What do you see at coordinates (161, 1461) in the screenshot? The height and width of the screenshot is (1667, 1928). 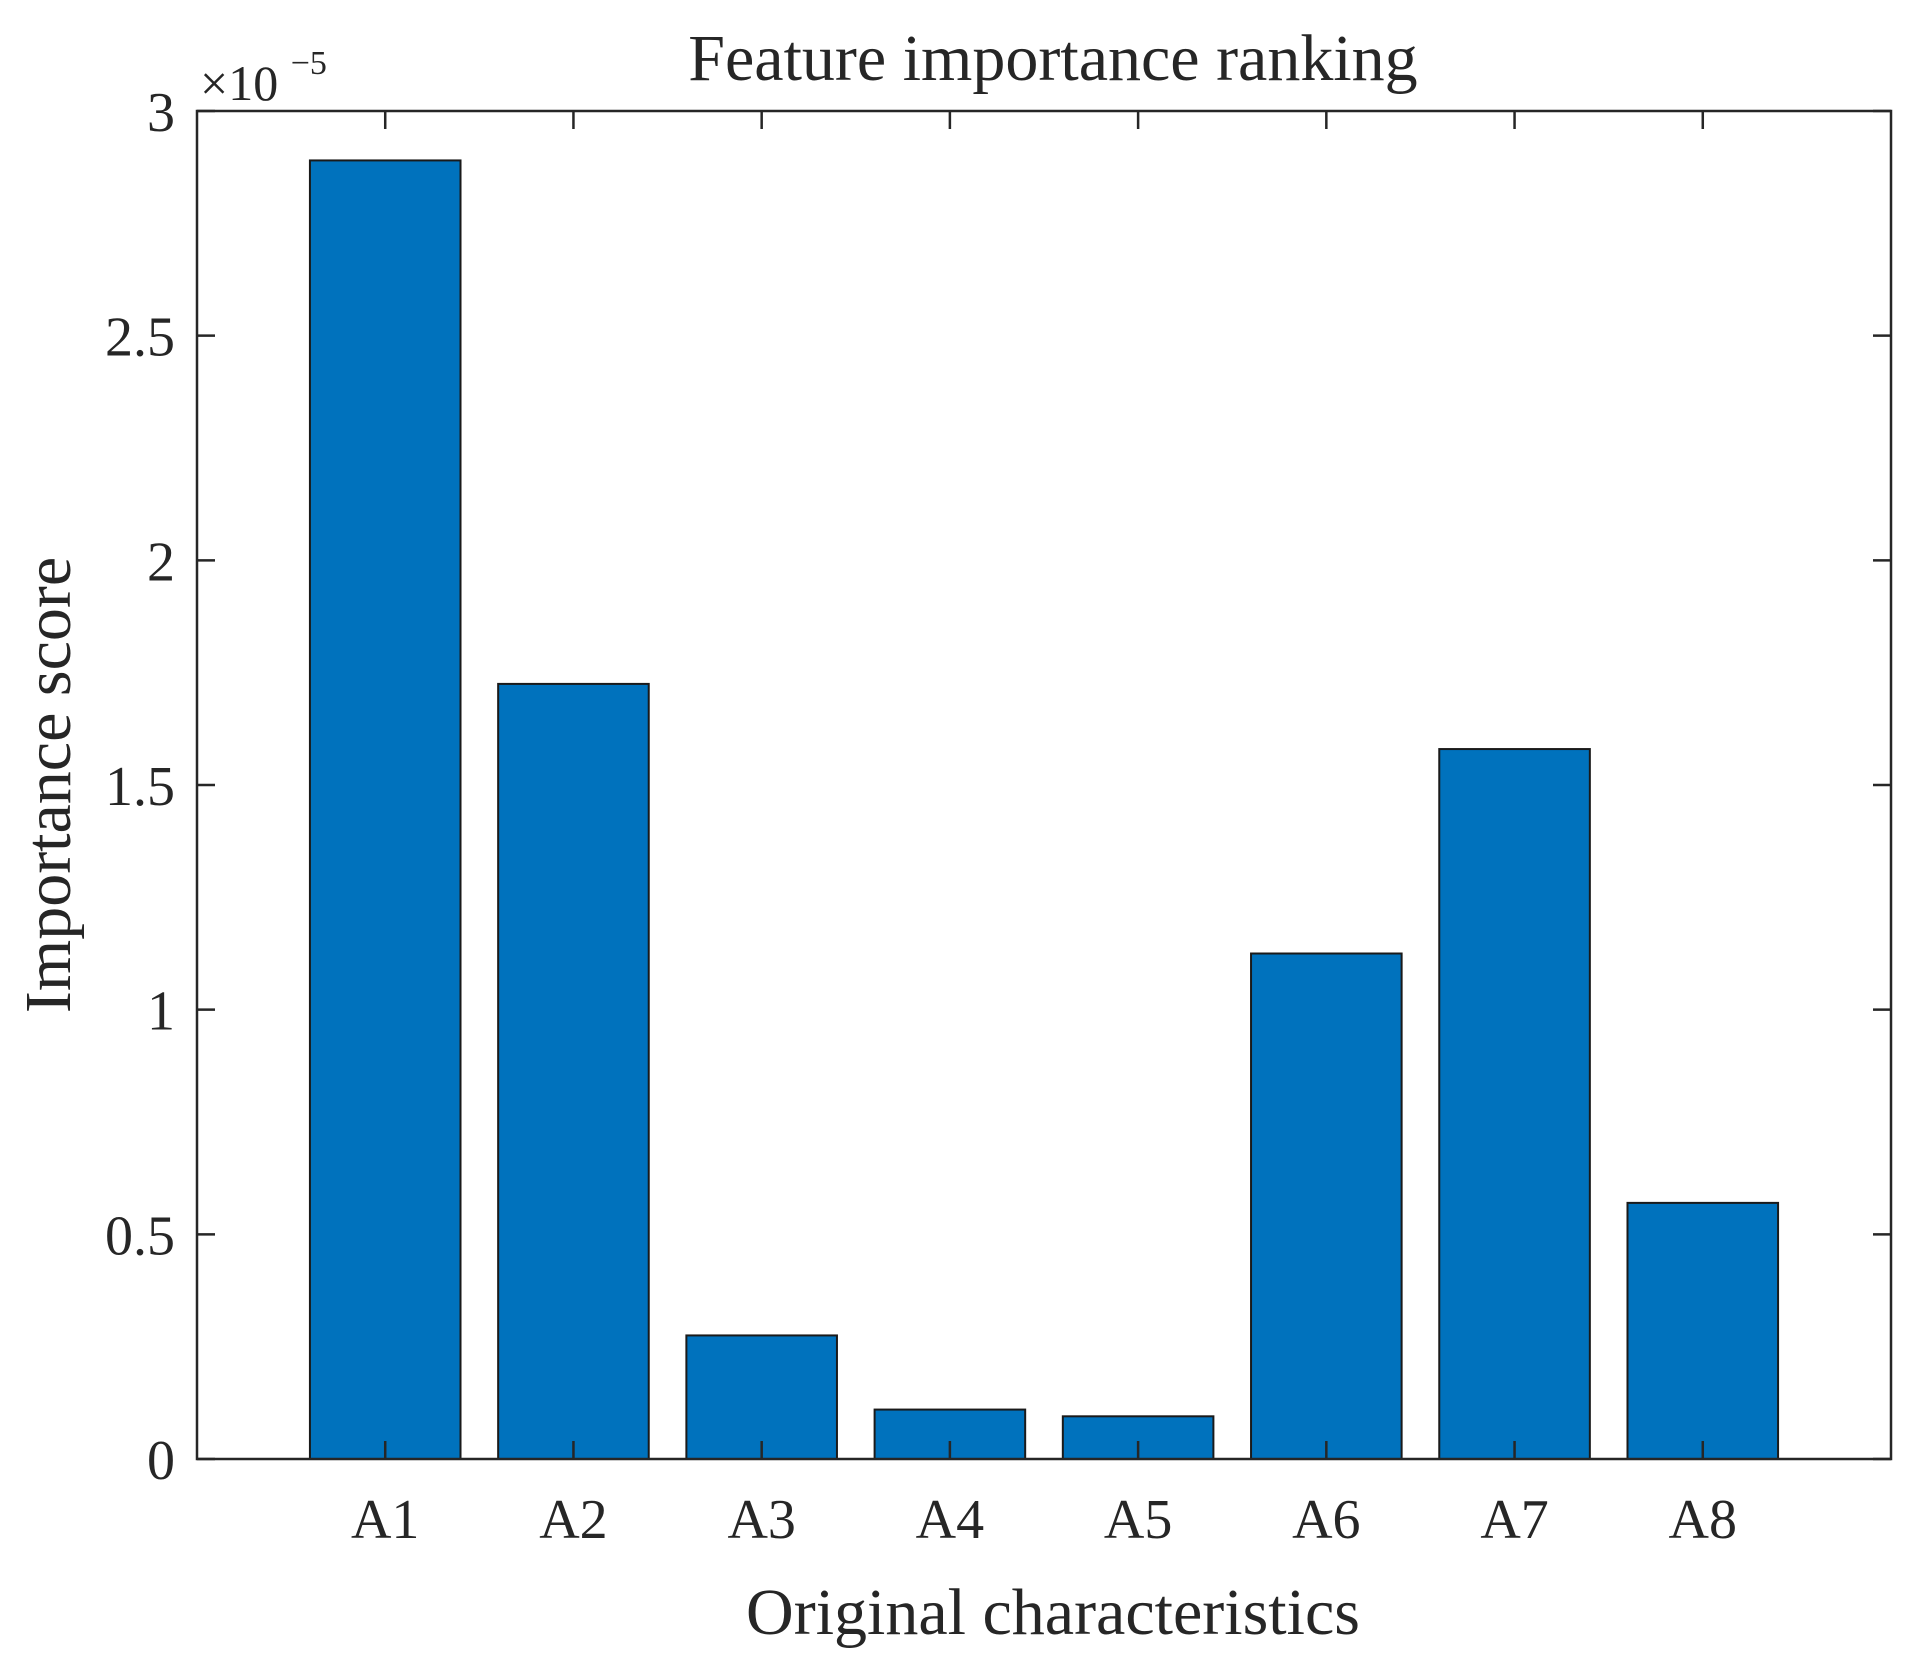 I see `y-tick-label: 0` at bounding box center [161, 1461].